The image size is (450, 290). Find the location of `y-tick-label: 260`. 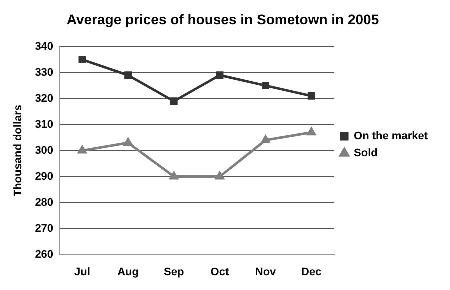

y-tick-label: 260 is located at coordinates (44, 254).